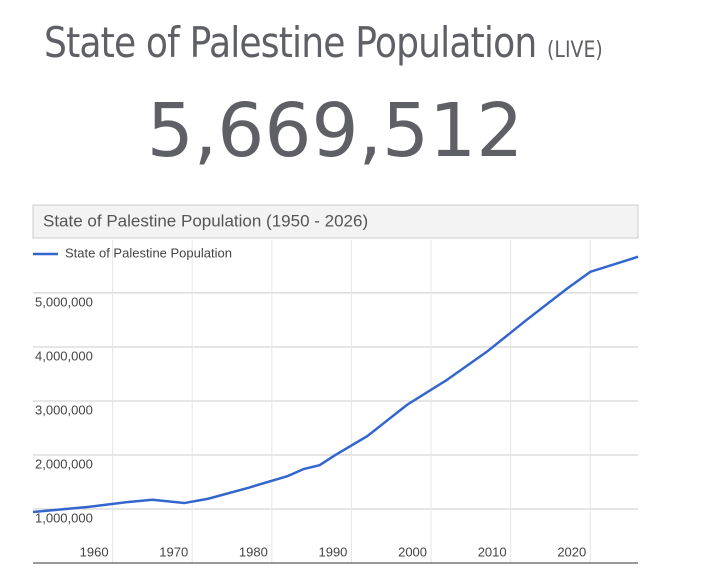 This screenshot has height=587, width=701. What do you see at coordinates (253, 551) in the screenshot?
I see `x-tick-label: 1980` at bounding box center [253, 551].